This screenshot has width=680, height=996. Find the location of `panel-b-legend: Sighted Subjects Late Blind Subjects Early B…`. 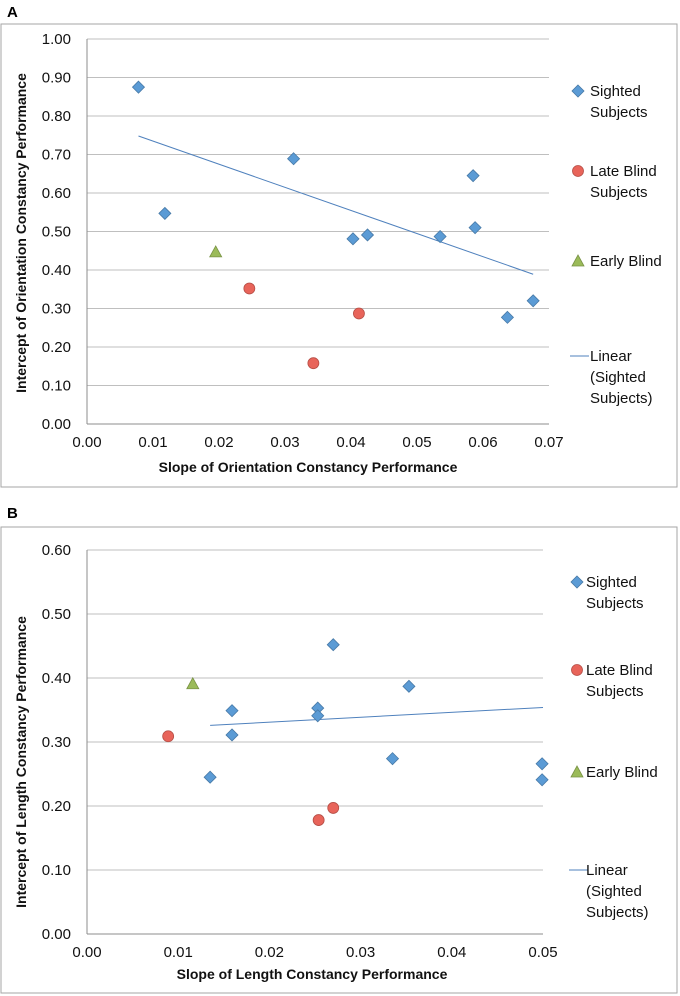

panel-b-legend: Sighted Subjects Late Blind Subjects Early B… is located at coordinates (613, 747).